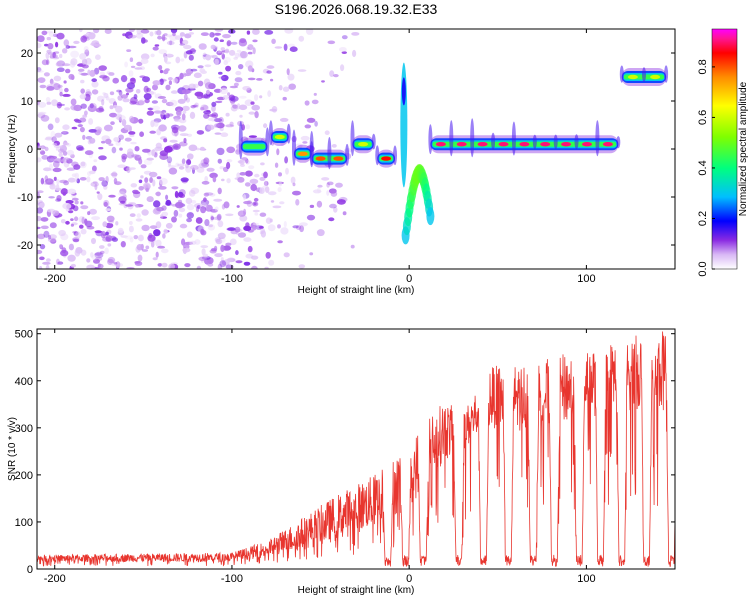 The width and height of the screenshot is (750, 600). What do you see at coordinates (232, 279) in the screenshot?
I see `x-tick-label: -100` at bounding box center [232, 279].